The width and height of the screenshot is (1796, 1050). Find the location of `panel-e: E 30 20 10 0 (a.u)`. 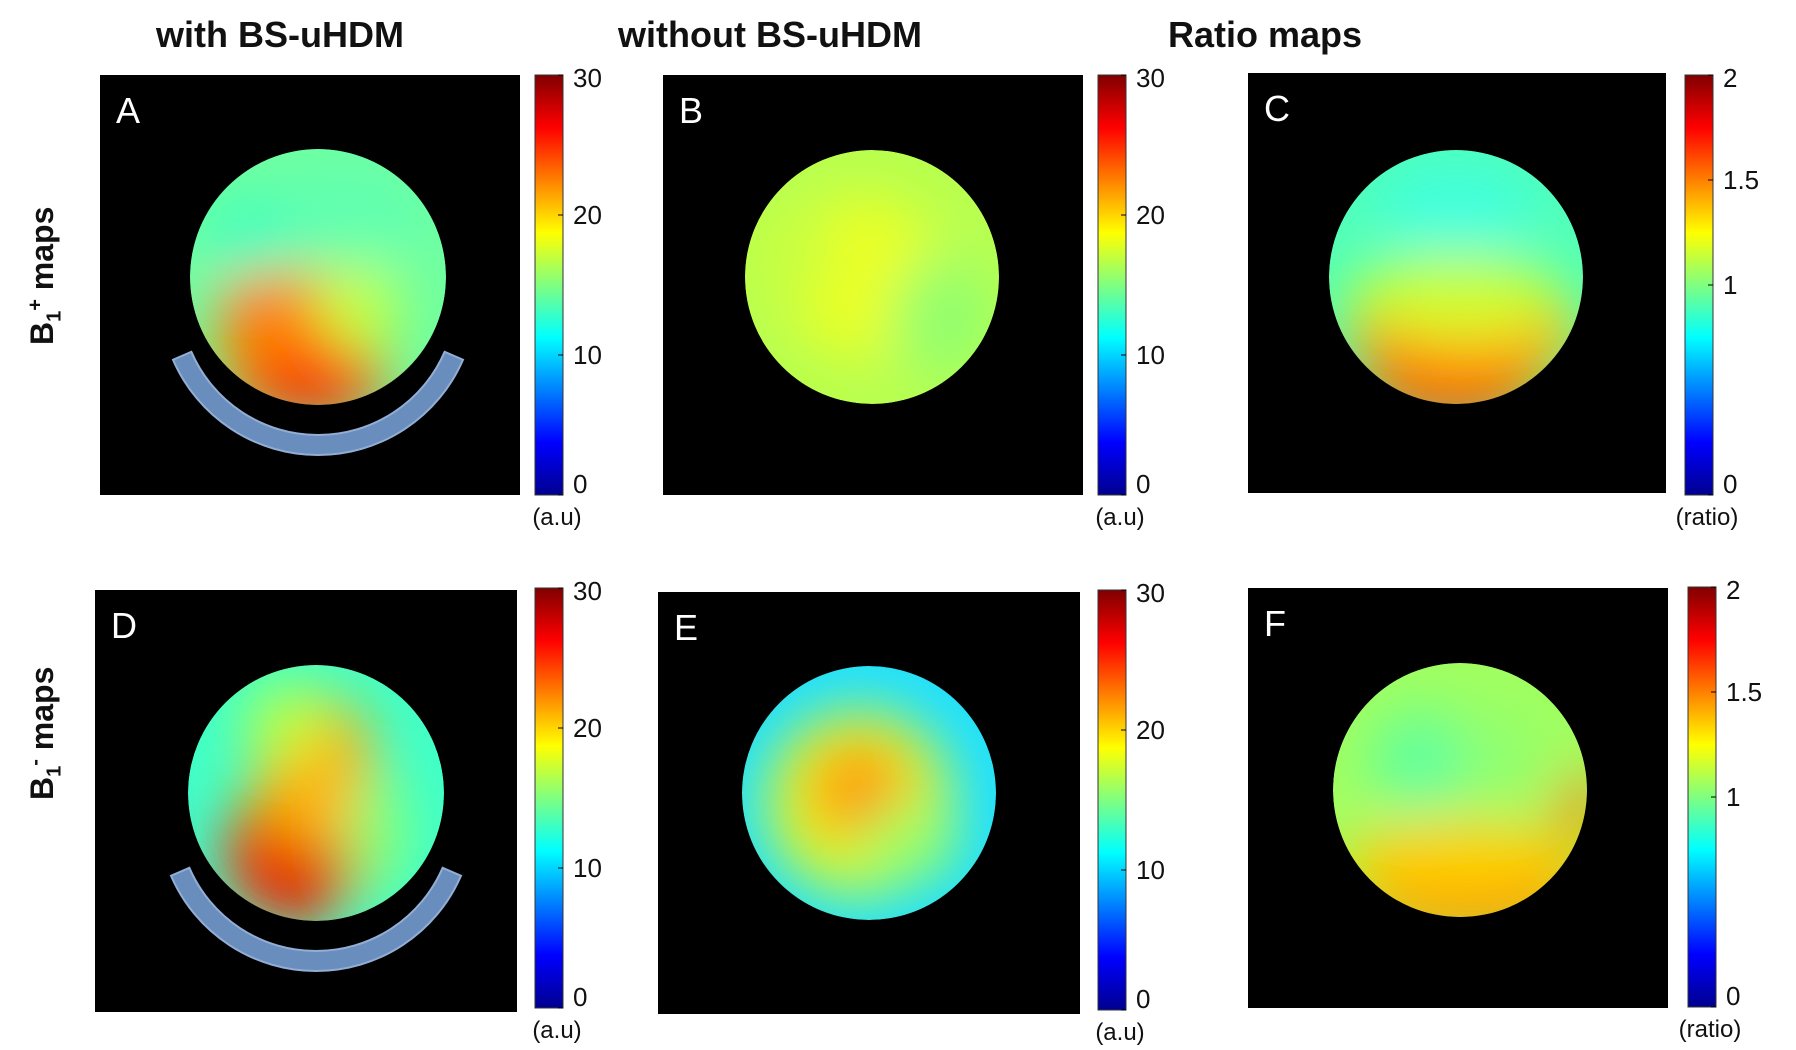

panel-e: E 30 20 10 0 (a.u) is located at coordinates (911, 812).